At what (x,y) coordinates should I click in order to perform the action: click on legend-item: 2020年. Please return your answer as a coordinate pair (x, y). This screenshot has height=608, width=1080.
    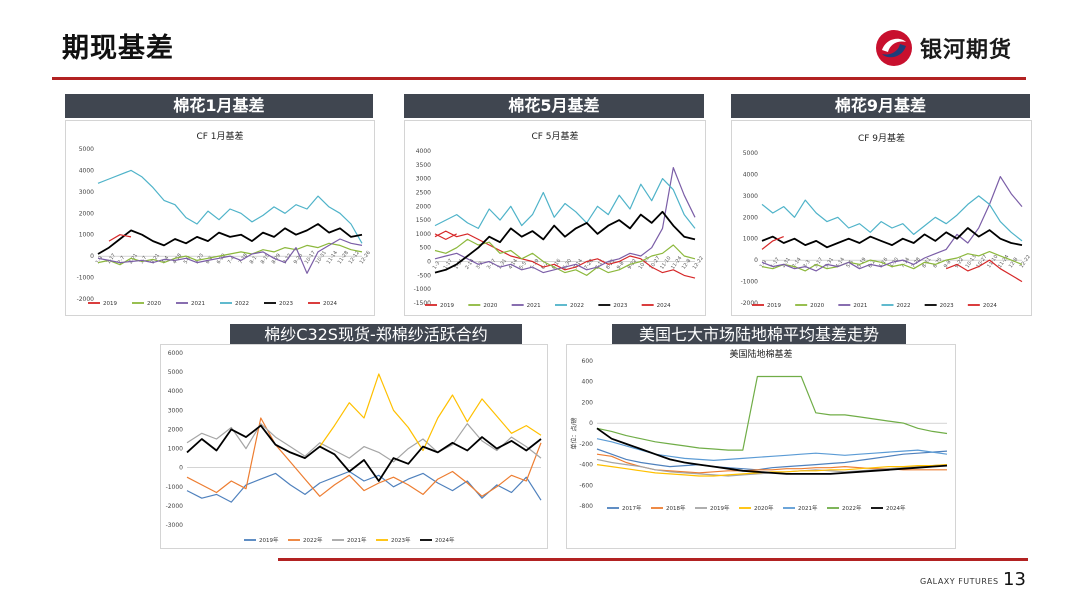
    Looking at the image, I should click on (756, 508).